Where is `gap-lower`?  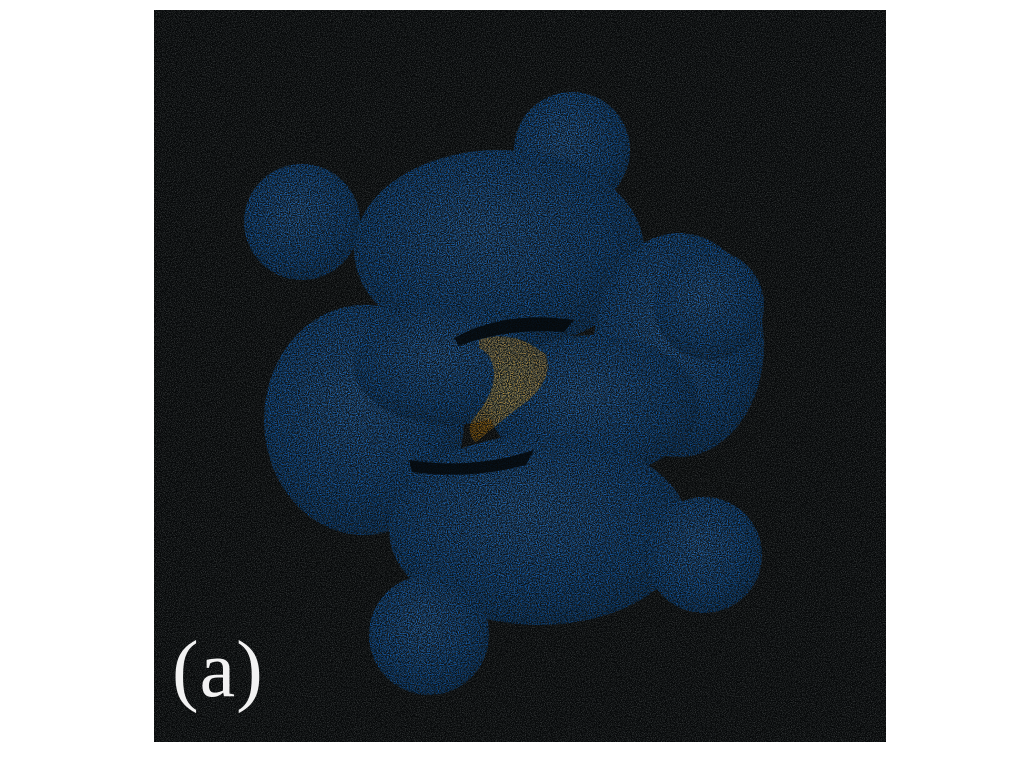
gap-lower is located at coordinates (471, 462).